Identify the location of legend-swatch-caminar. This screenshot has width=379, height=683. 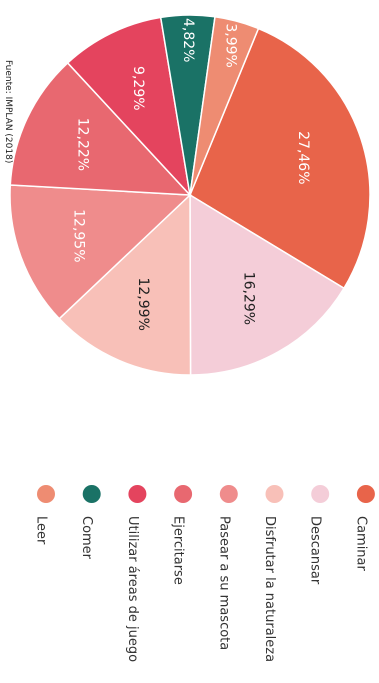
(365, 494).